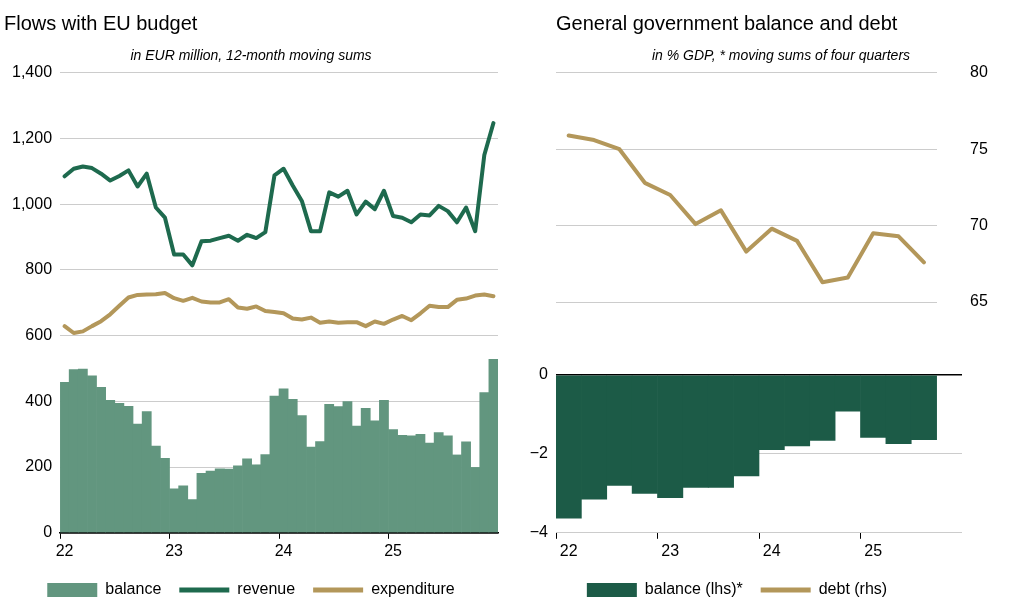  I want to click on legend-label: expenditure, so click(413, 589).